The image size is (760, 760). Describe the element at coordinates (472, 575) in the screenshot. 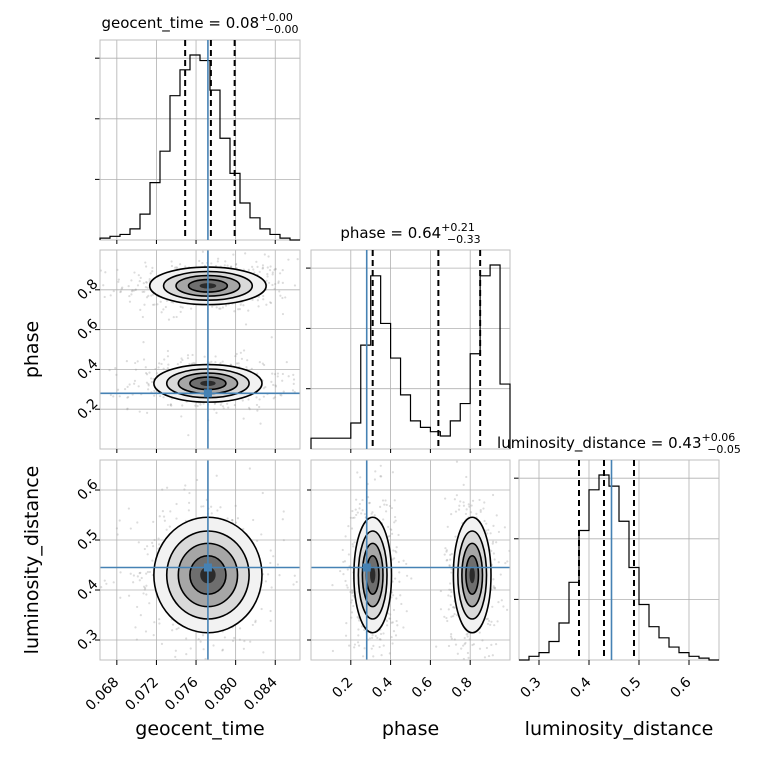

I see `density-level` at that location.